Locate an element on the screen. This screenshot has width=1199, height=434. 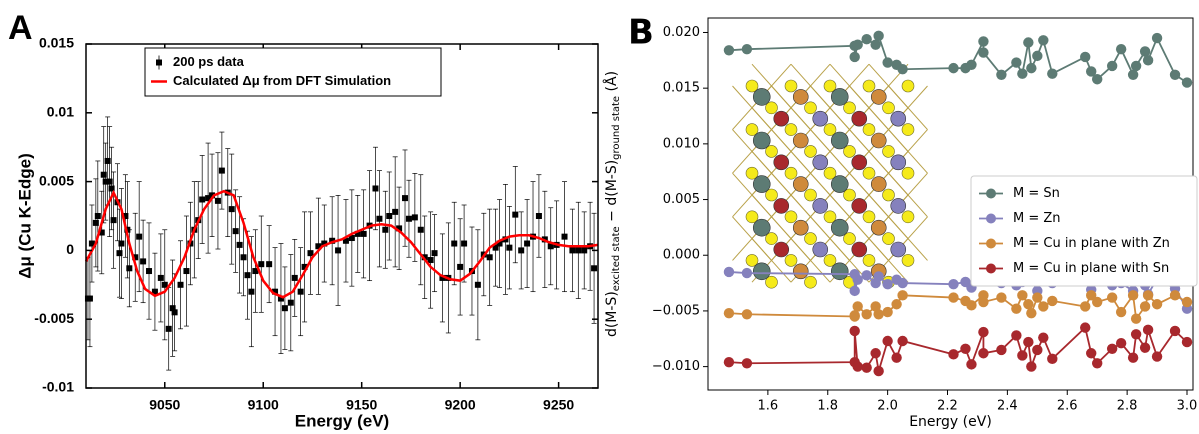
y-tick-label: 0.015 is located at coordinates (56, 43).